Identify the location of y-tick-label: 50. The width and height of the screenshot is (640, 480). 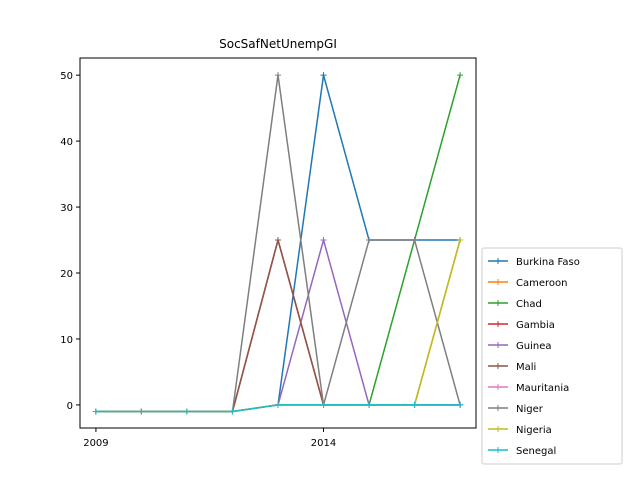
(66, 76).